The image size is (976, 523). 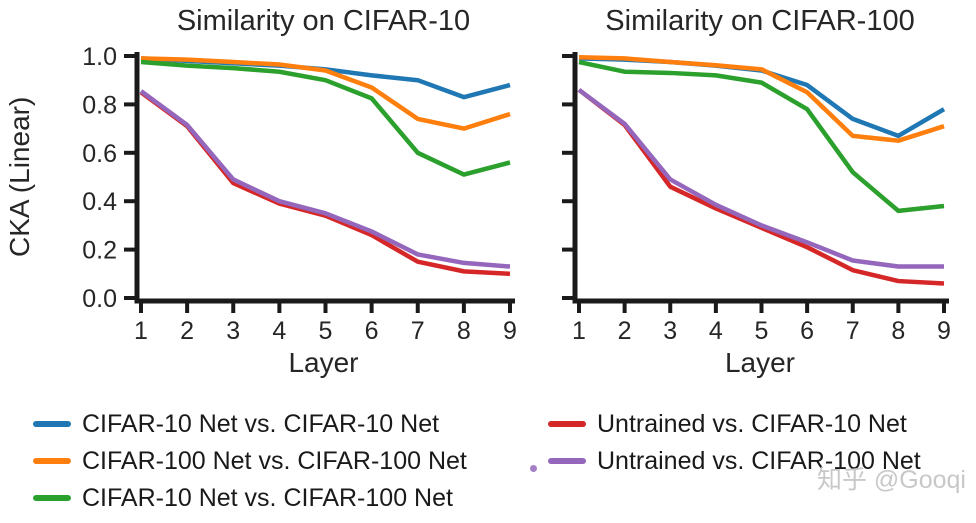 What do you see at coordinates (52, 461) in the screenshot?
I see `legend-swatch-orange` at bounding box center [52, 461].